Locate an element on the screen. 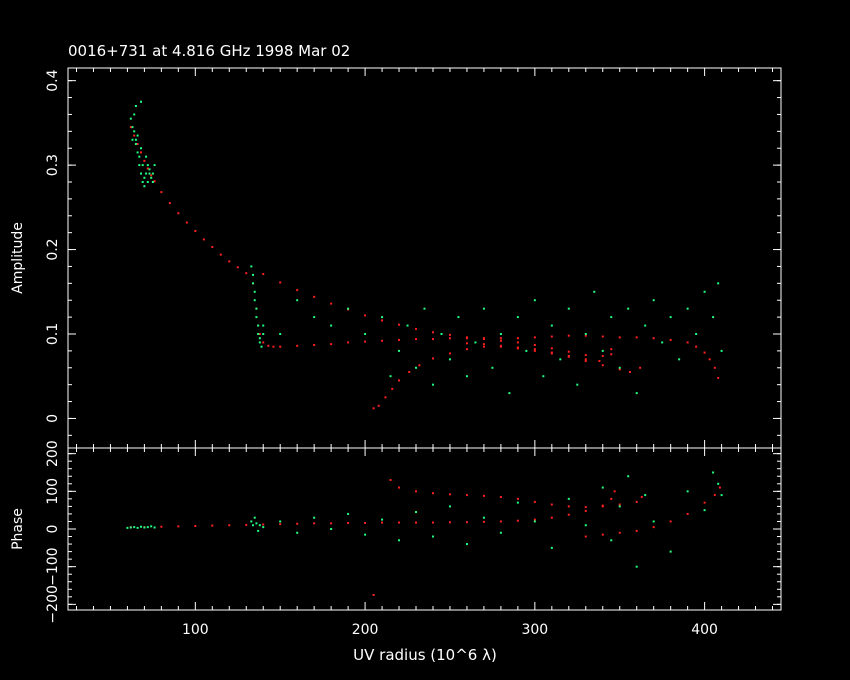  phase-y-tick-label: −200 is located at coordinates (53, 604).